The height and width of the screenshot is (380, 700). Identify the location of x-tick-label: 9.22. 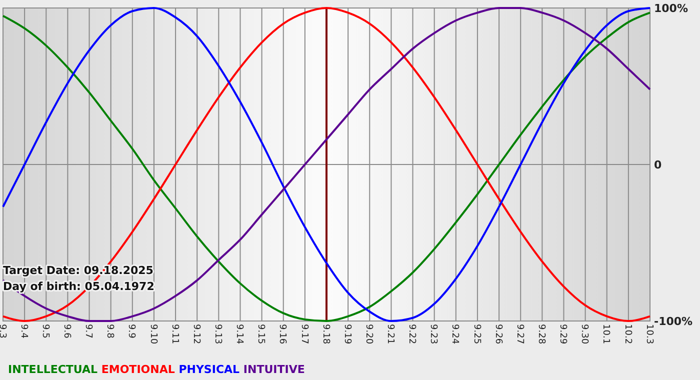
(411, 334).